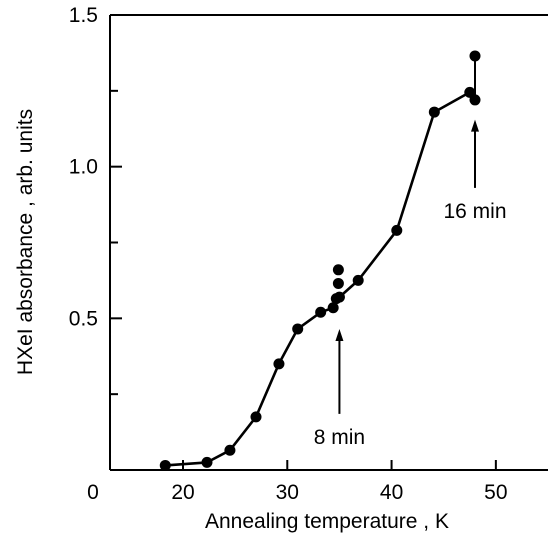 The image size is (550, 535). I want to click on x-tick-label: 40, so click(391, 492).